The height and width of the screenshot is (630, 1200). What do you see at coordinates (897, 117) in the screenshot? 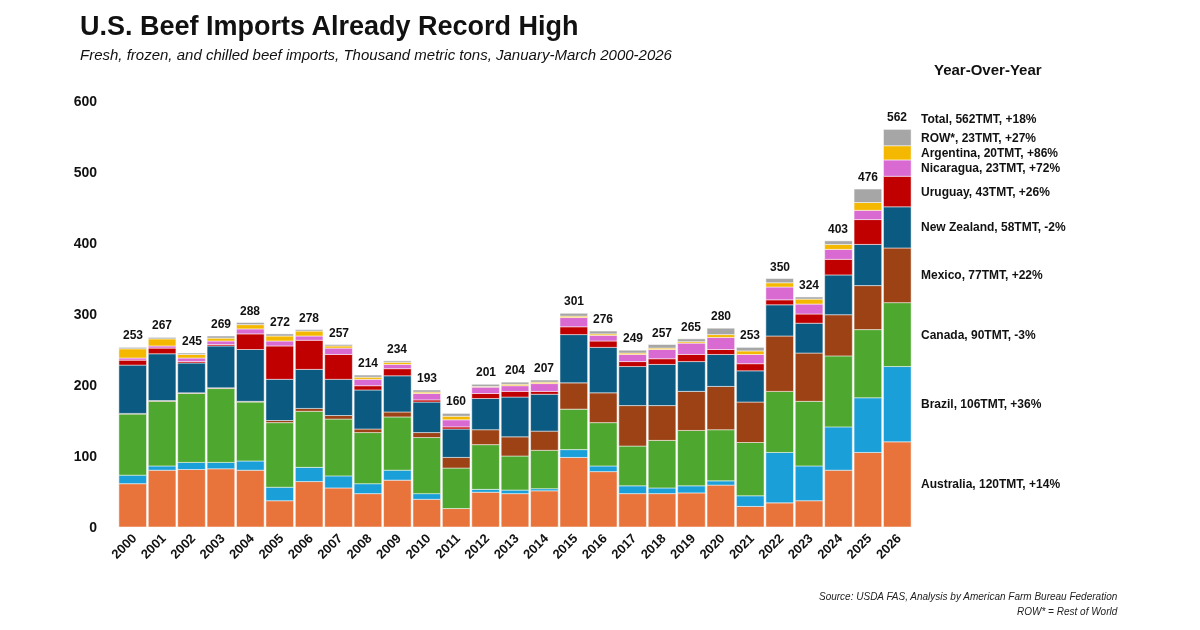
I see `total-label: 562` at bounding box center [897, 117].